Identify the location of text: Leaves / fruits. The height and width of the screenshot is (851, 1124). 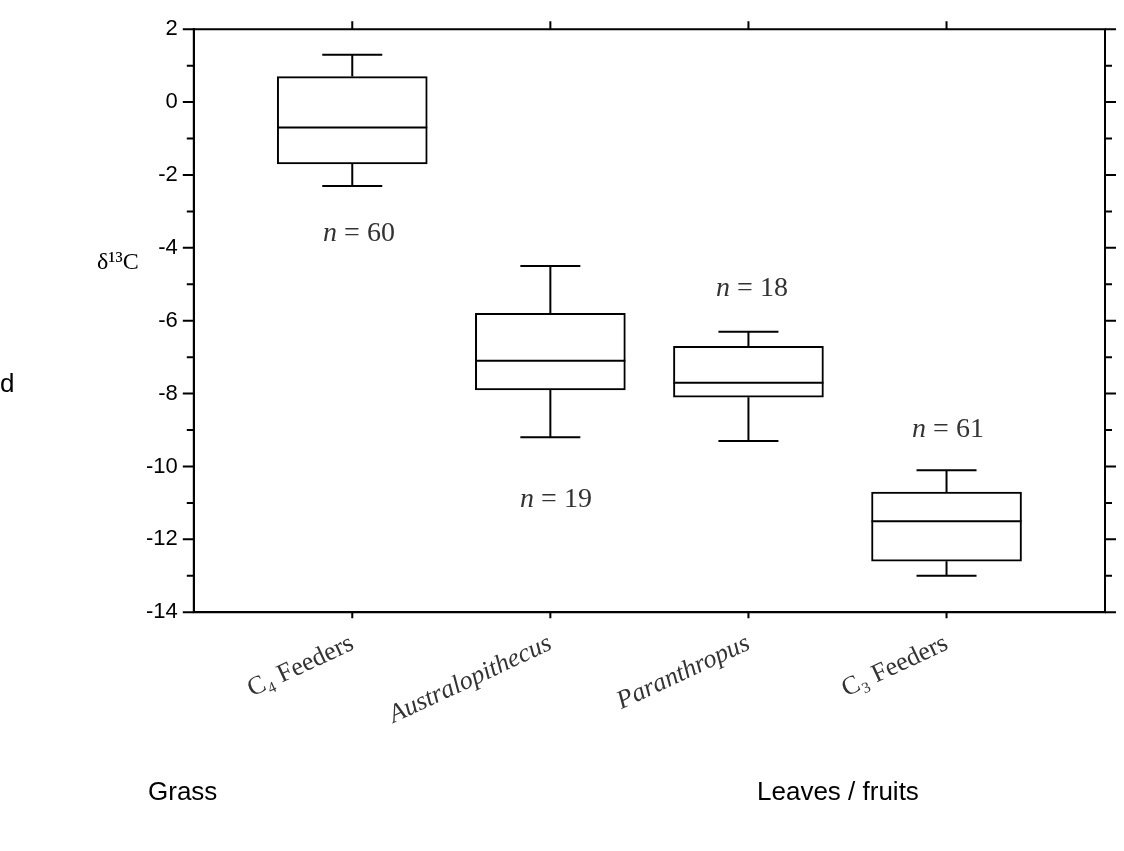
(838, 791).